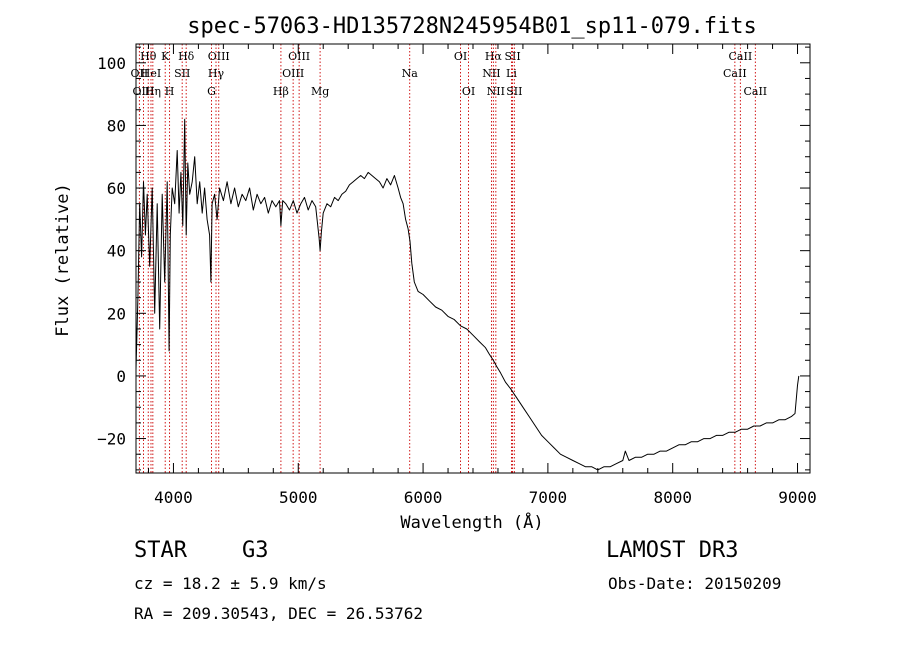 The image size is (900, 649). I want to click on y-tick-label: 20, so click(116, 313).